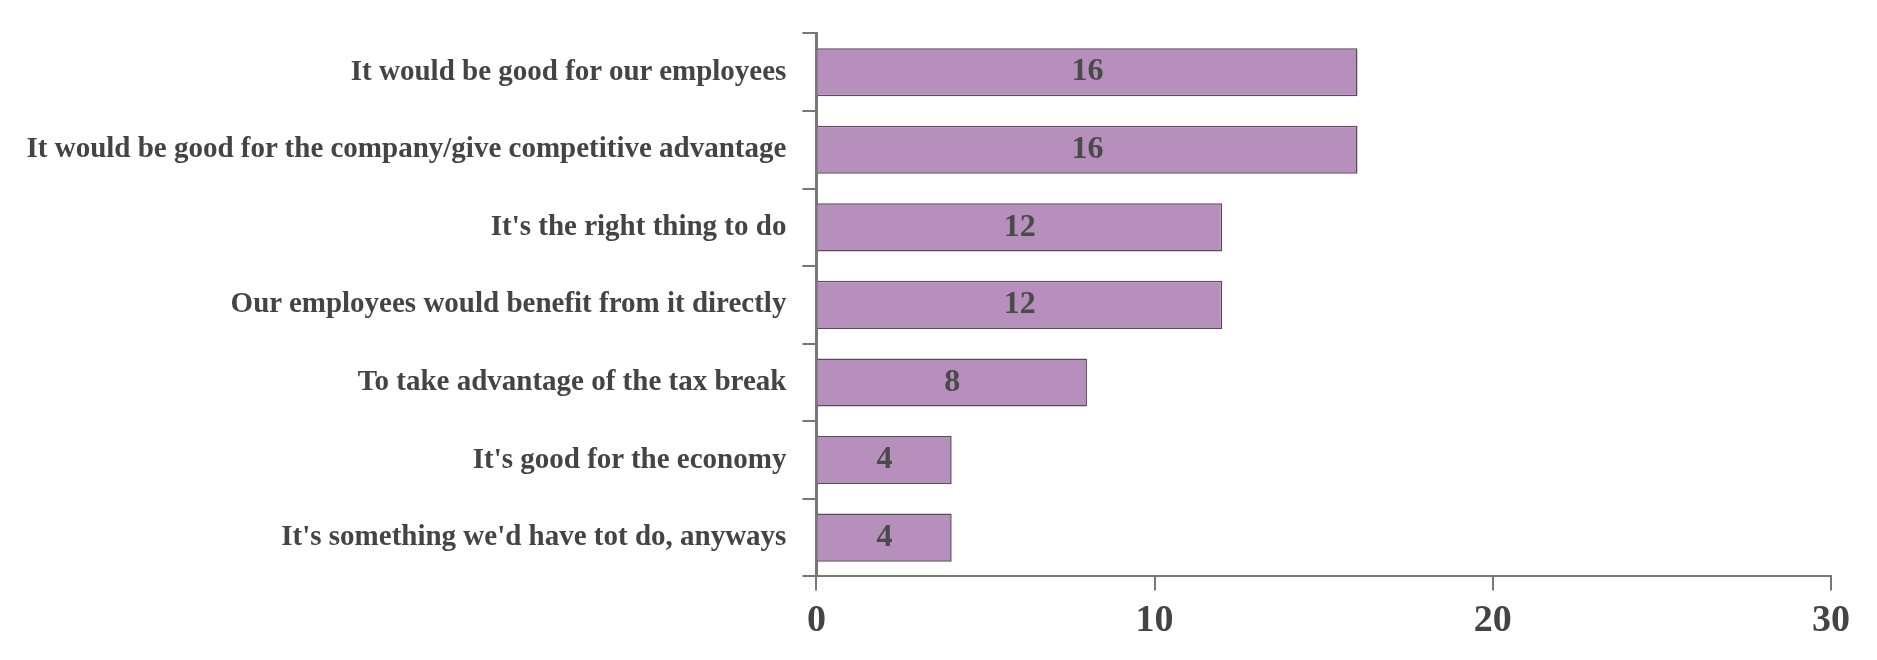 This screenshot has height=660, width=1877. Describe the element at coordinates (1154, 618) in the screenshot. I see `x-tick-label: 10` at that location.